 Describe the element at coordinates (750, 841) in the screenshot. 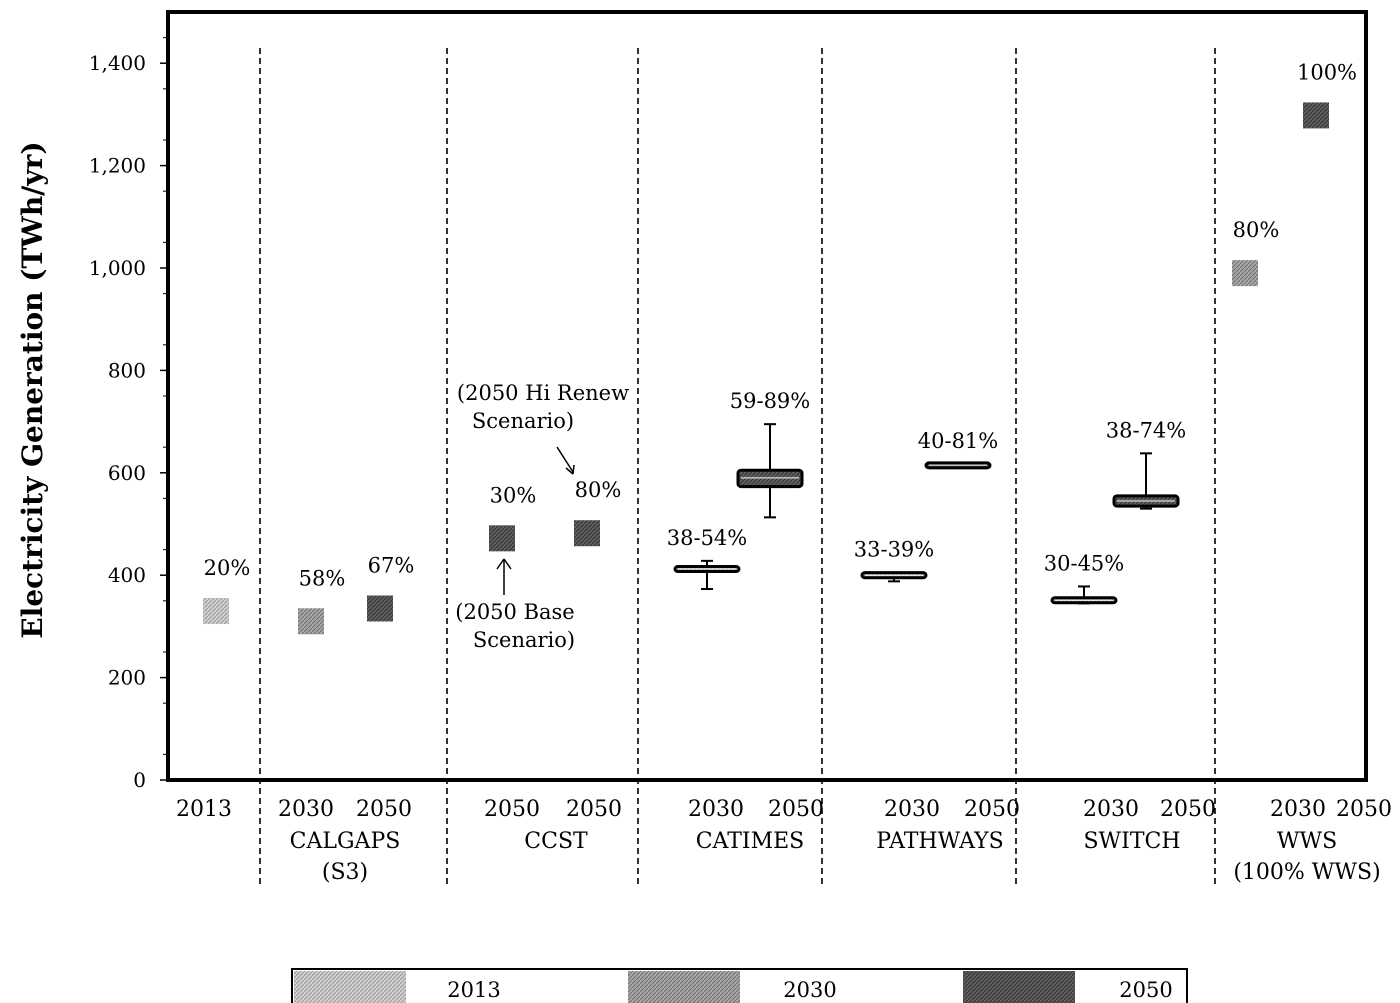

I see `x-group-label: CATIMES` at that location.